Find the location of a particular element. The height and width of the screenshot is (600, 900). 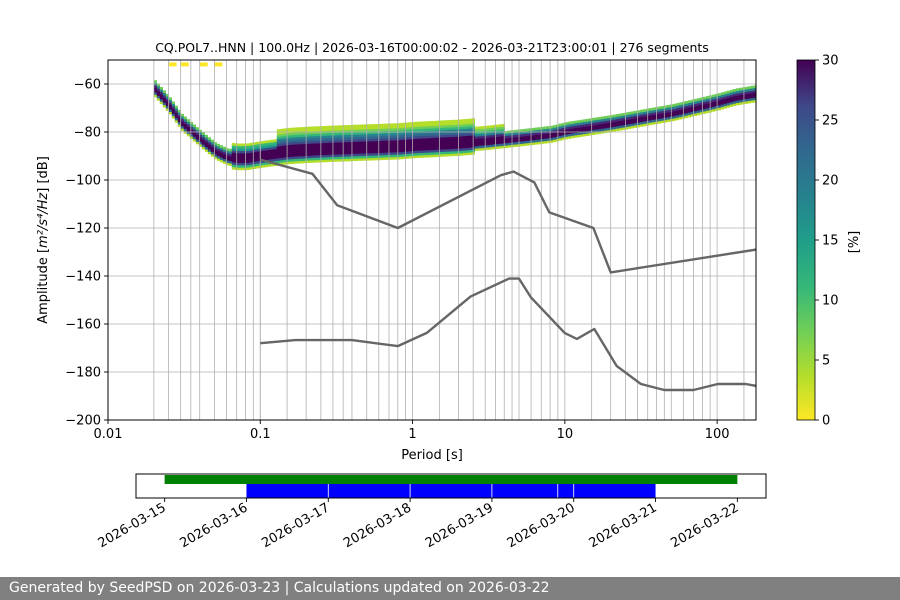

timeline-tick-label: 2026-03-21 is located at coordinates (623, 525).